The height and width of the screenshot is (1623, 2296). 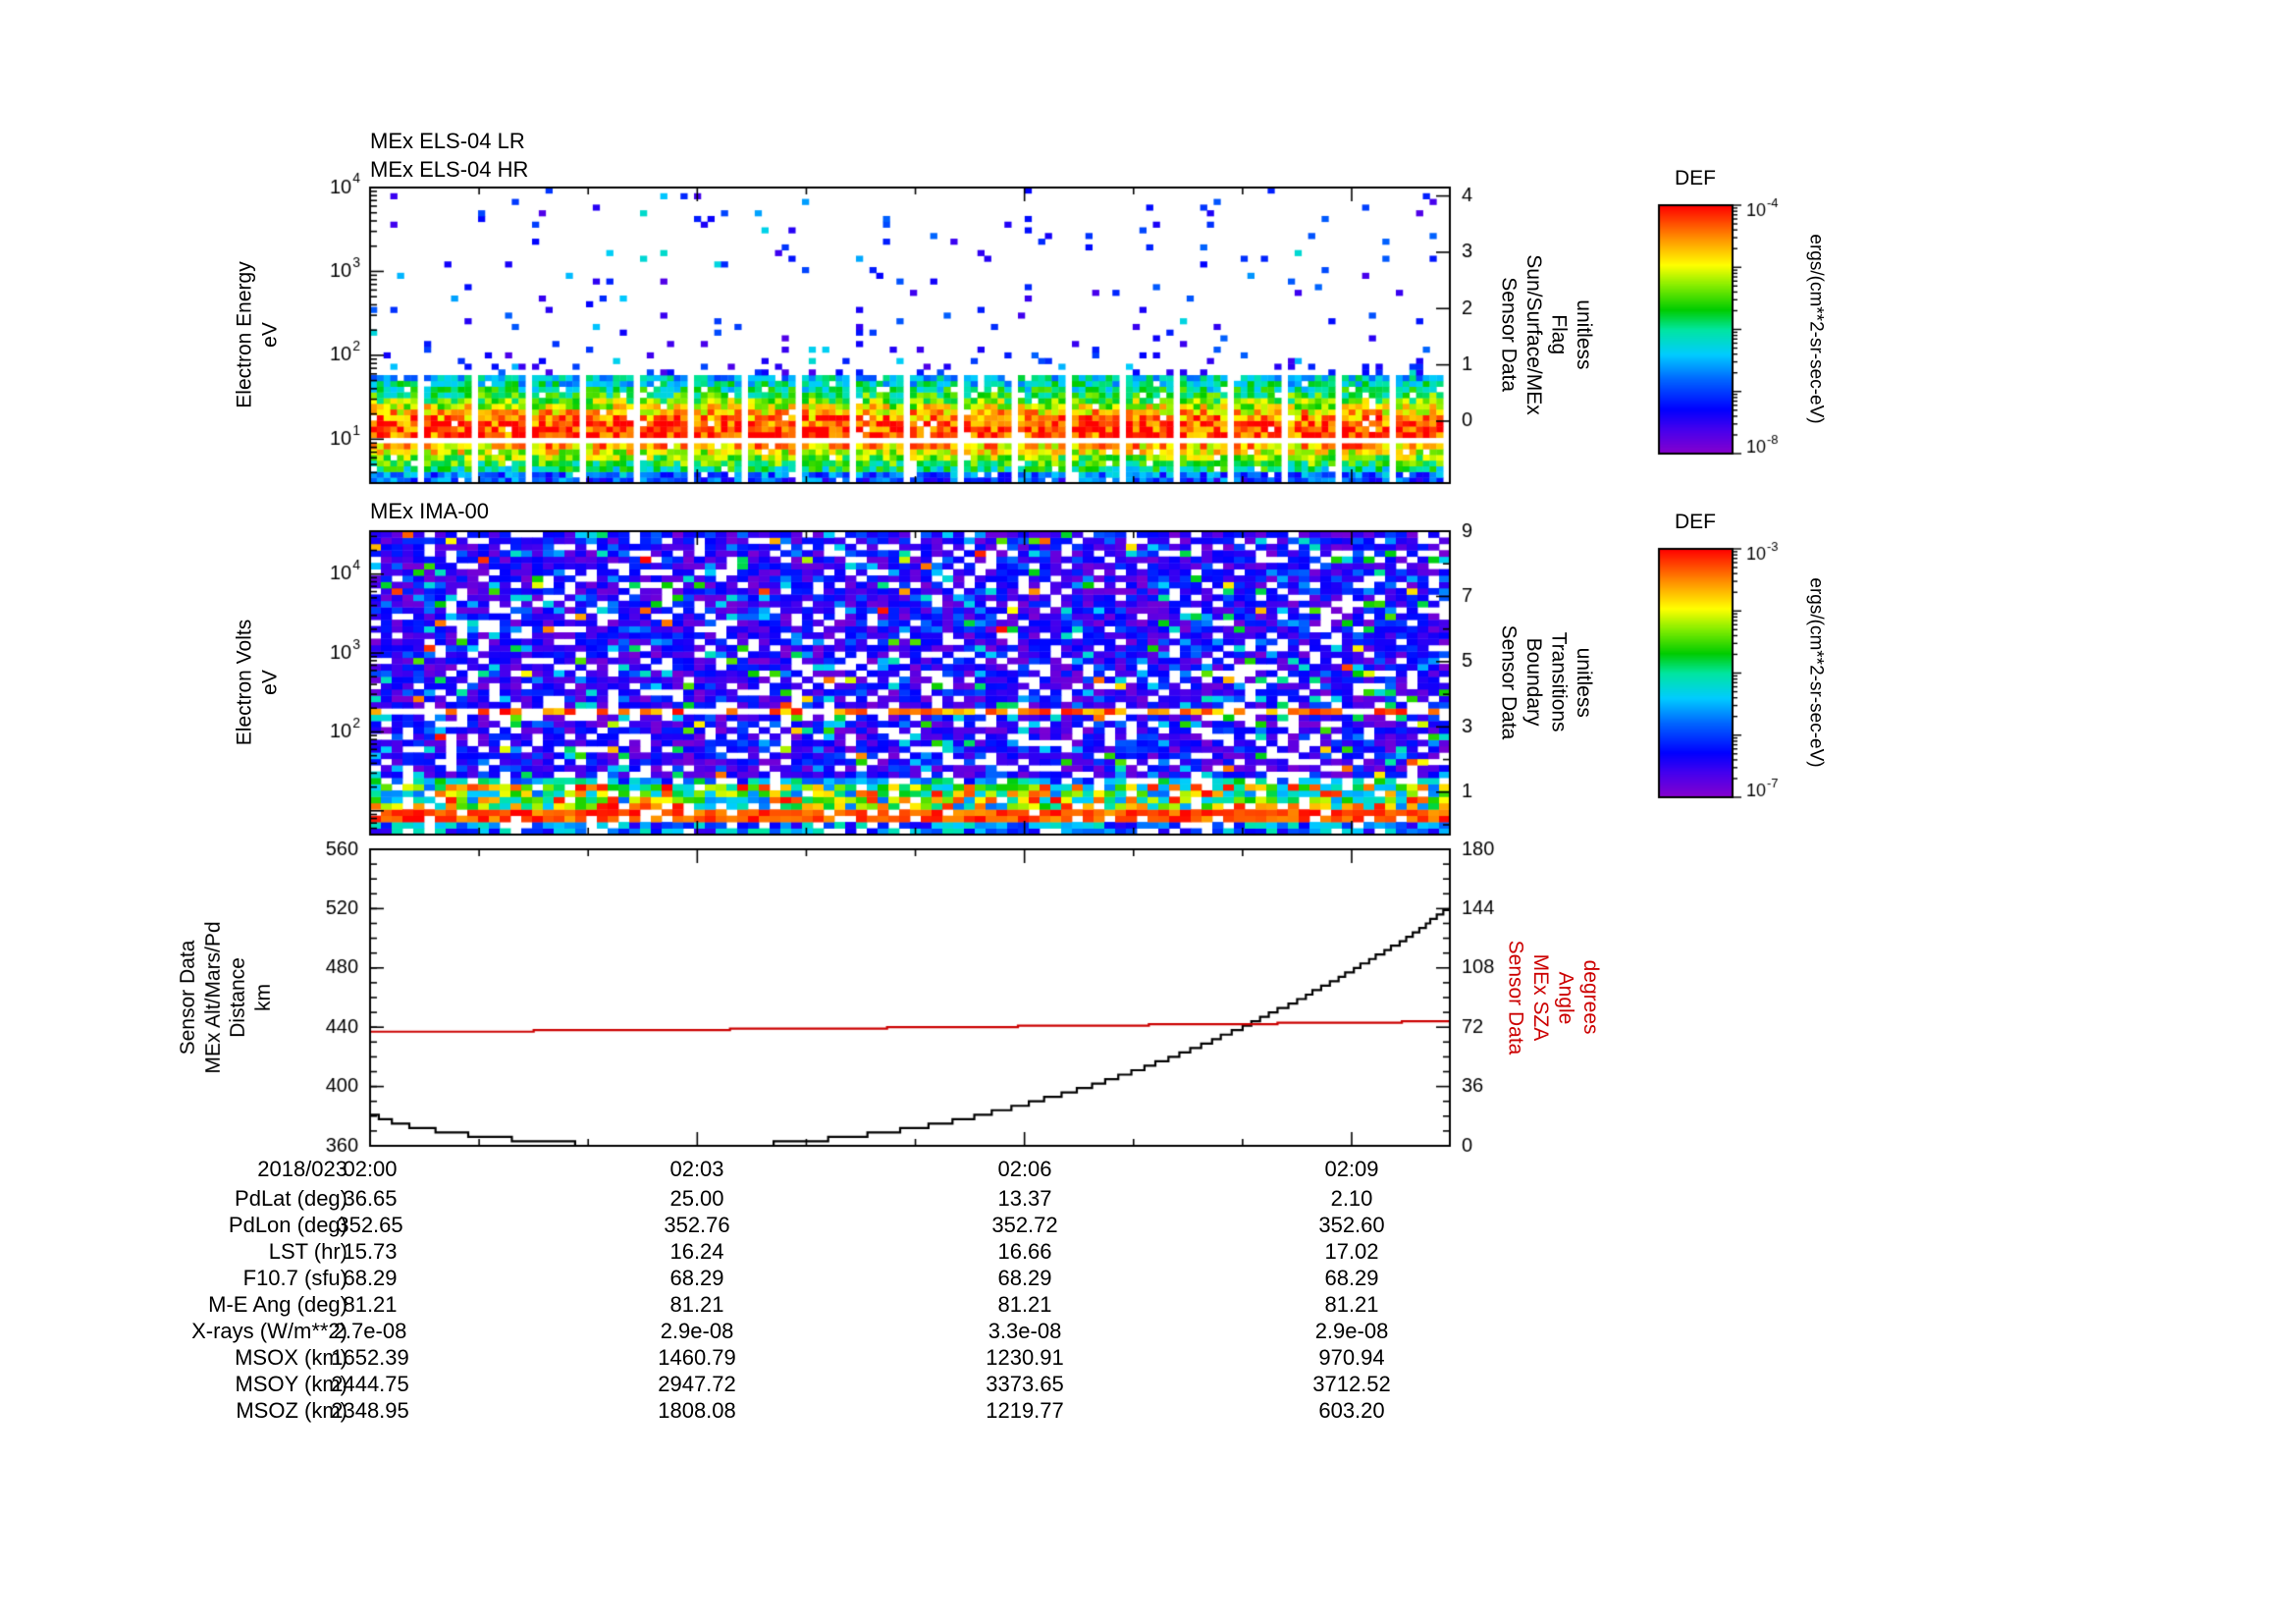 What do you see at coordinates (1025, 1198) in the screenshot?
I see `table-cell: 13.37` at bounding box center [1025, 1198].